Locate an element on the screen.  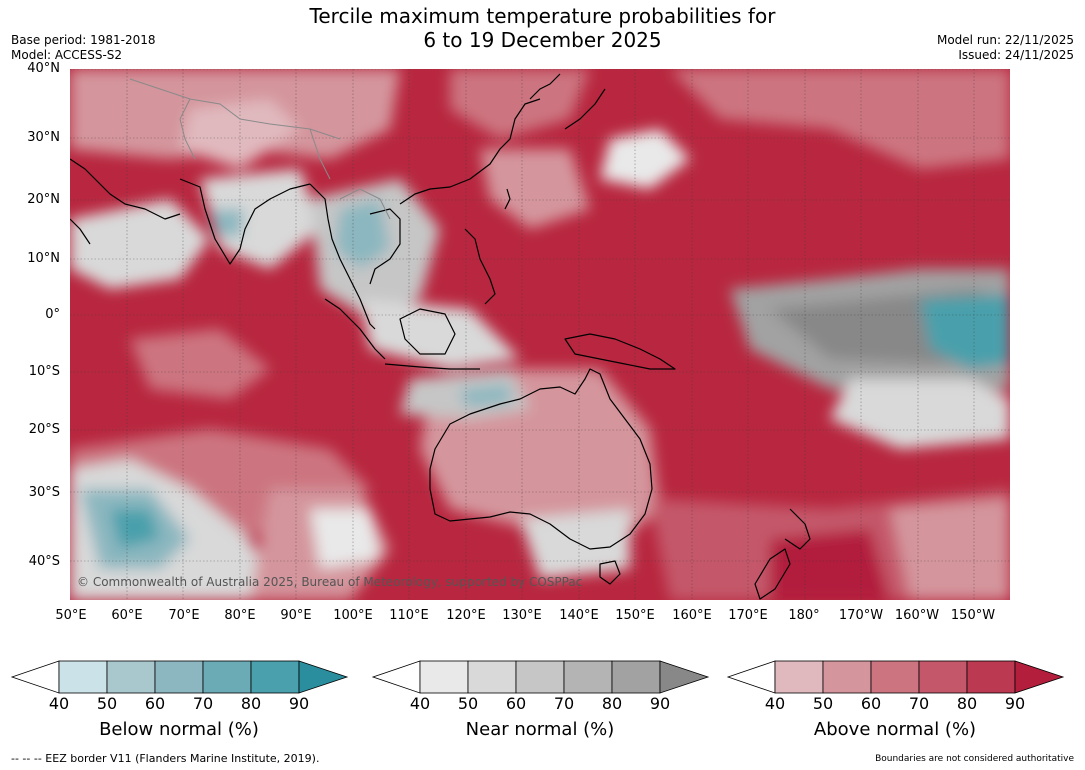
colorbar-below is located at coordinates (179, 677).